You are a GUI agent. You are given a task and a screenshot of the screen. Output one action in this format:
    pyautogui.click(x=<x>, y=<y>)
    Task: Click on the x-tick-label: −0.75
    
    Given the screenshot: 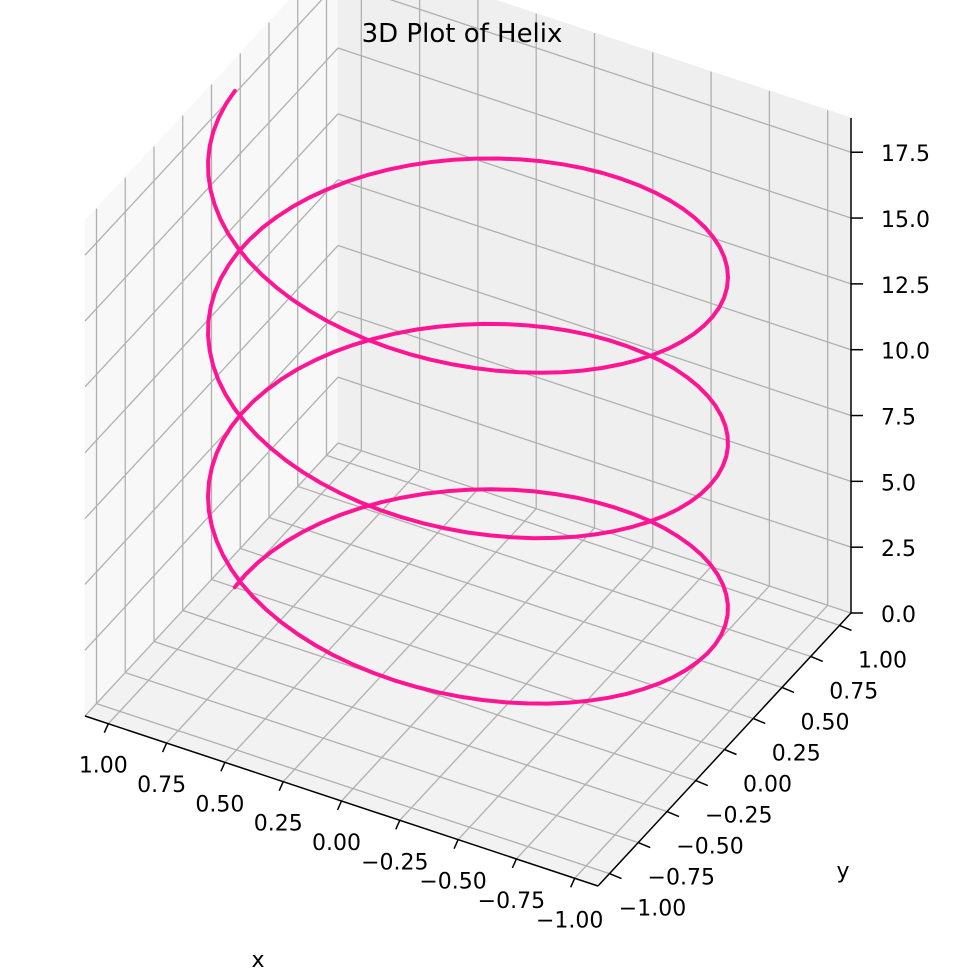 What is the action you would take?
    pyautogui.click(x=511, y=901)
    